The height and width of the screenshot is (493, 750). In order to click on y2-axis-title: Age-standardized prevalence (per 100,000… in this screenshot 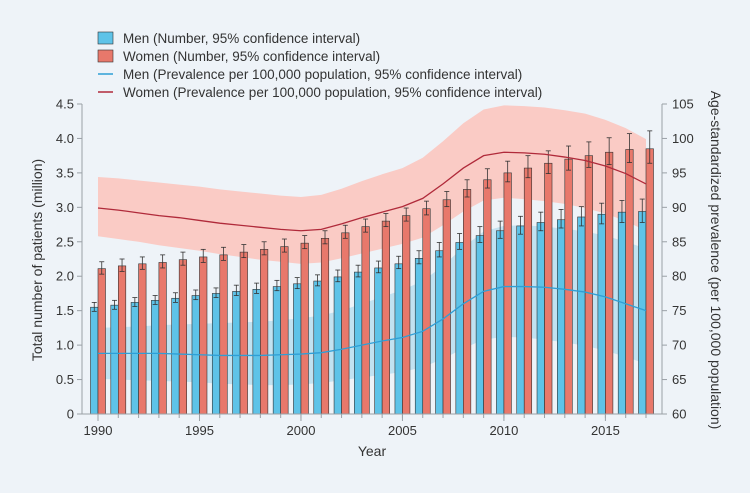, I will do `click(716, 260)`.